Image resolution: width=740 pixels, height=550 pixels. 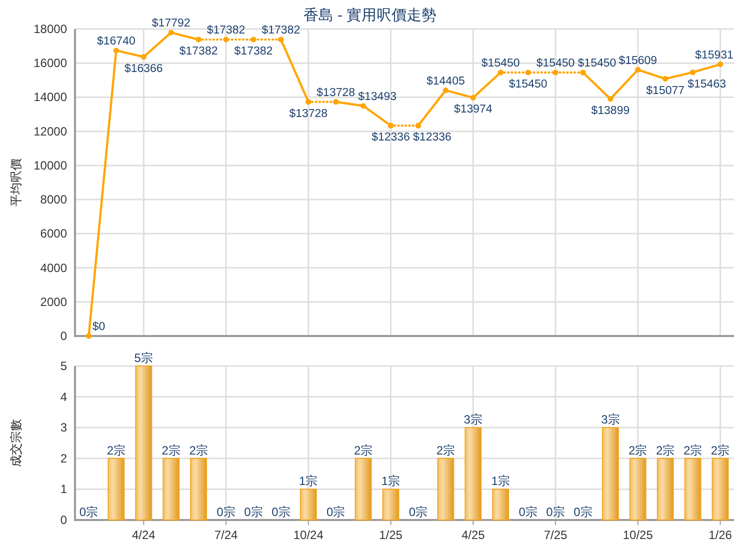 What do you see at coordinates (51, 29) in the screenshot?
I see `y-tick-label: 18000` at bounding box center [51, 29].